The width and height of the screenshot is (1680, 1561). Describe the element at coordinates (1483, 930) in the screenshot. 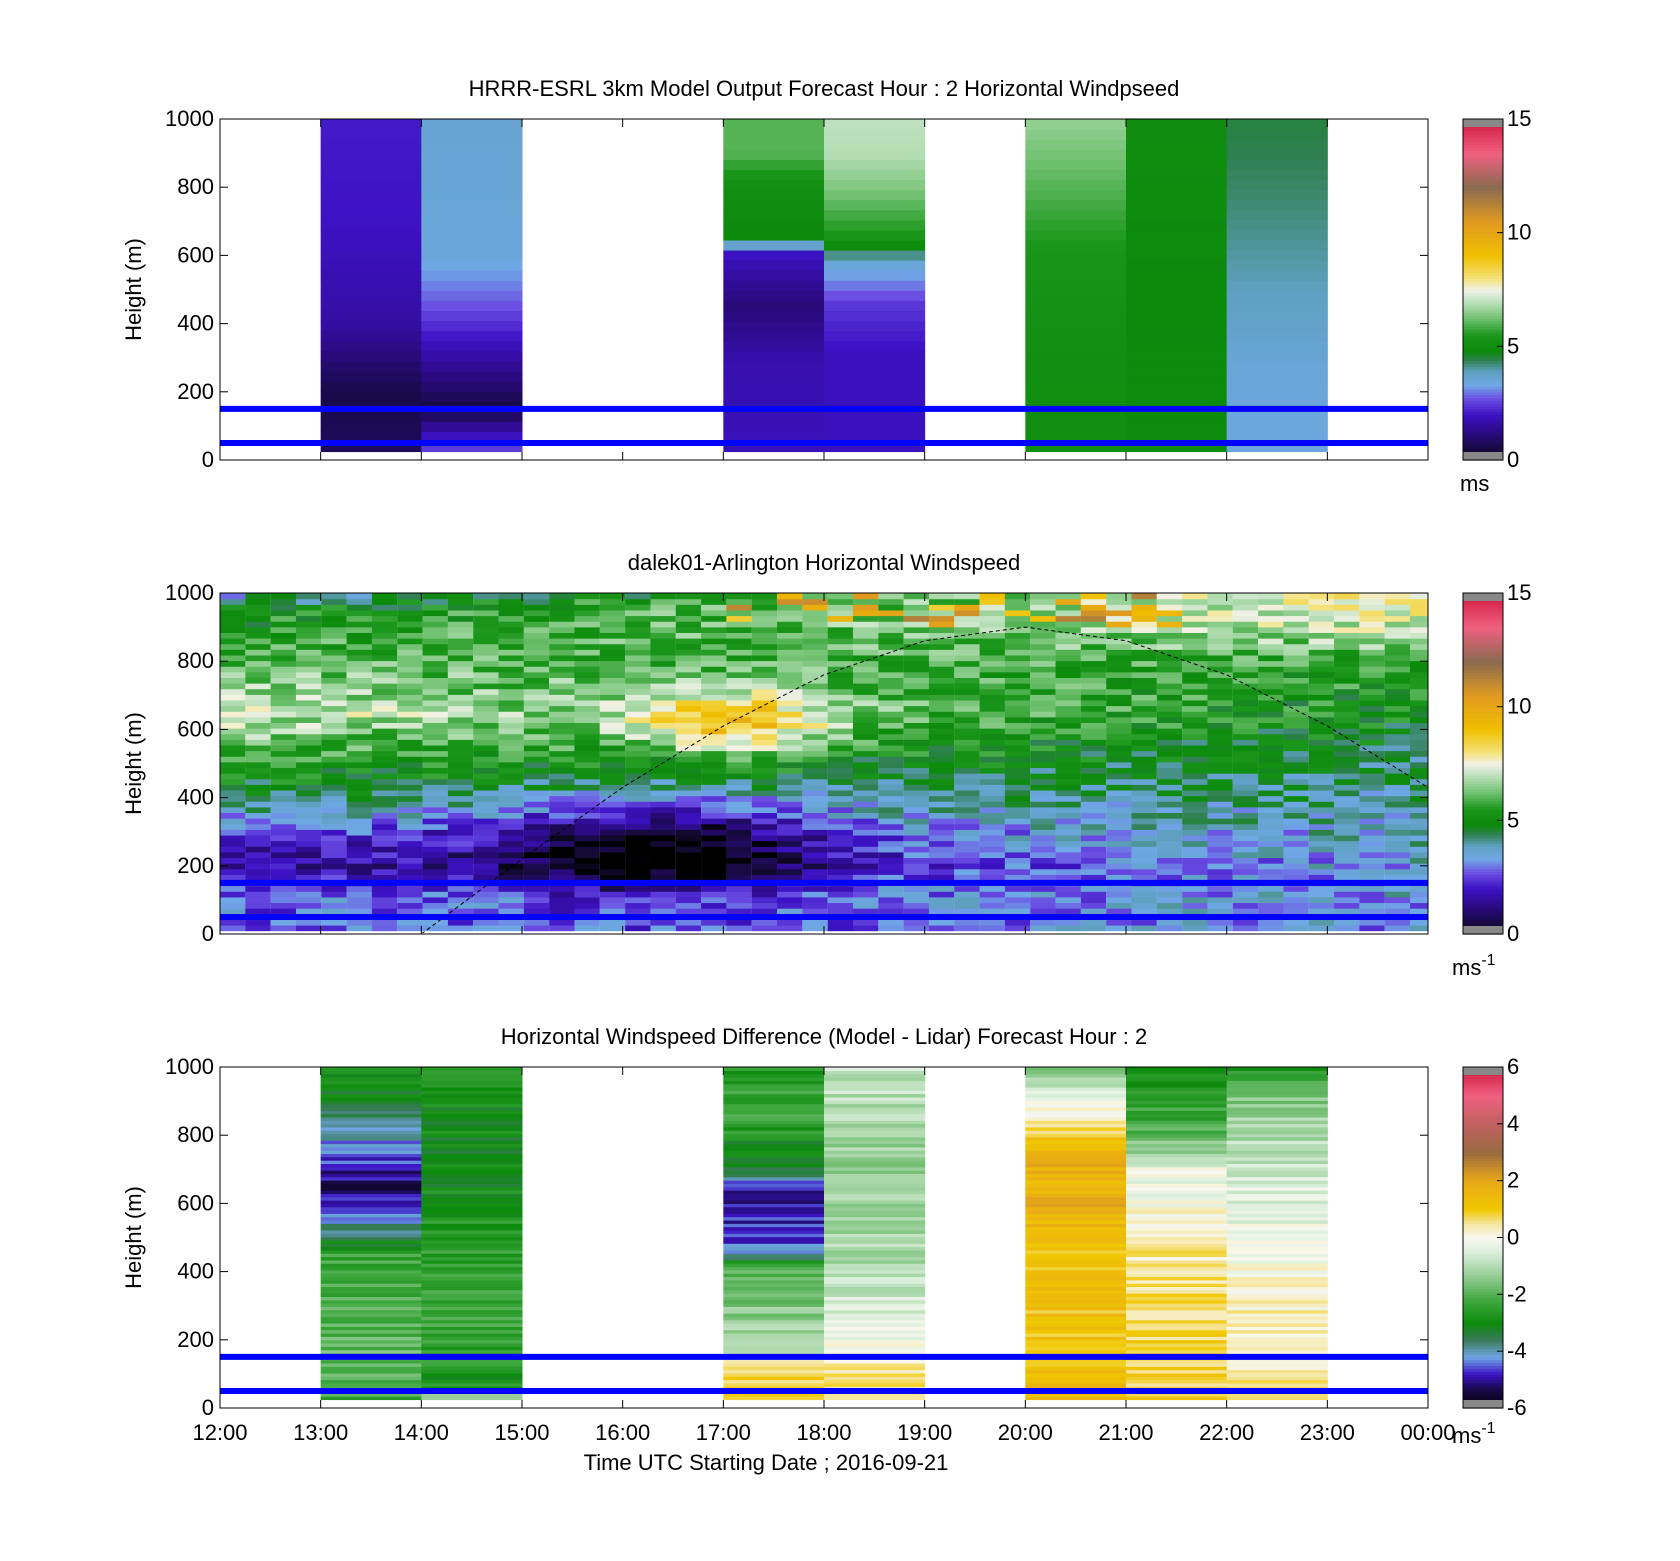

I see `colorbar-under` at that location.